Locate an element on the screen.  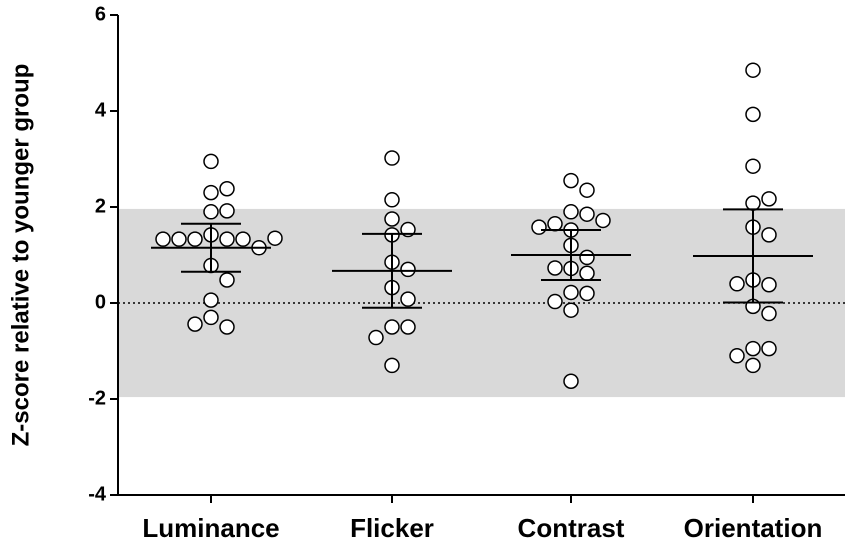
y-tick-label: 2 is located at coordinates (100, 206).